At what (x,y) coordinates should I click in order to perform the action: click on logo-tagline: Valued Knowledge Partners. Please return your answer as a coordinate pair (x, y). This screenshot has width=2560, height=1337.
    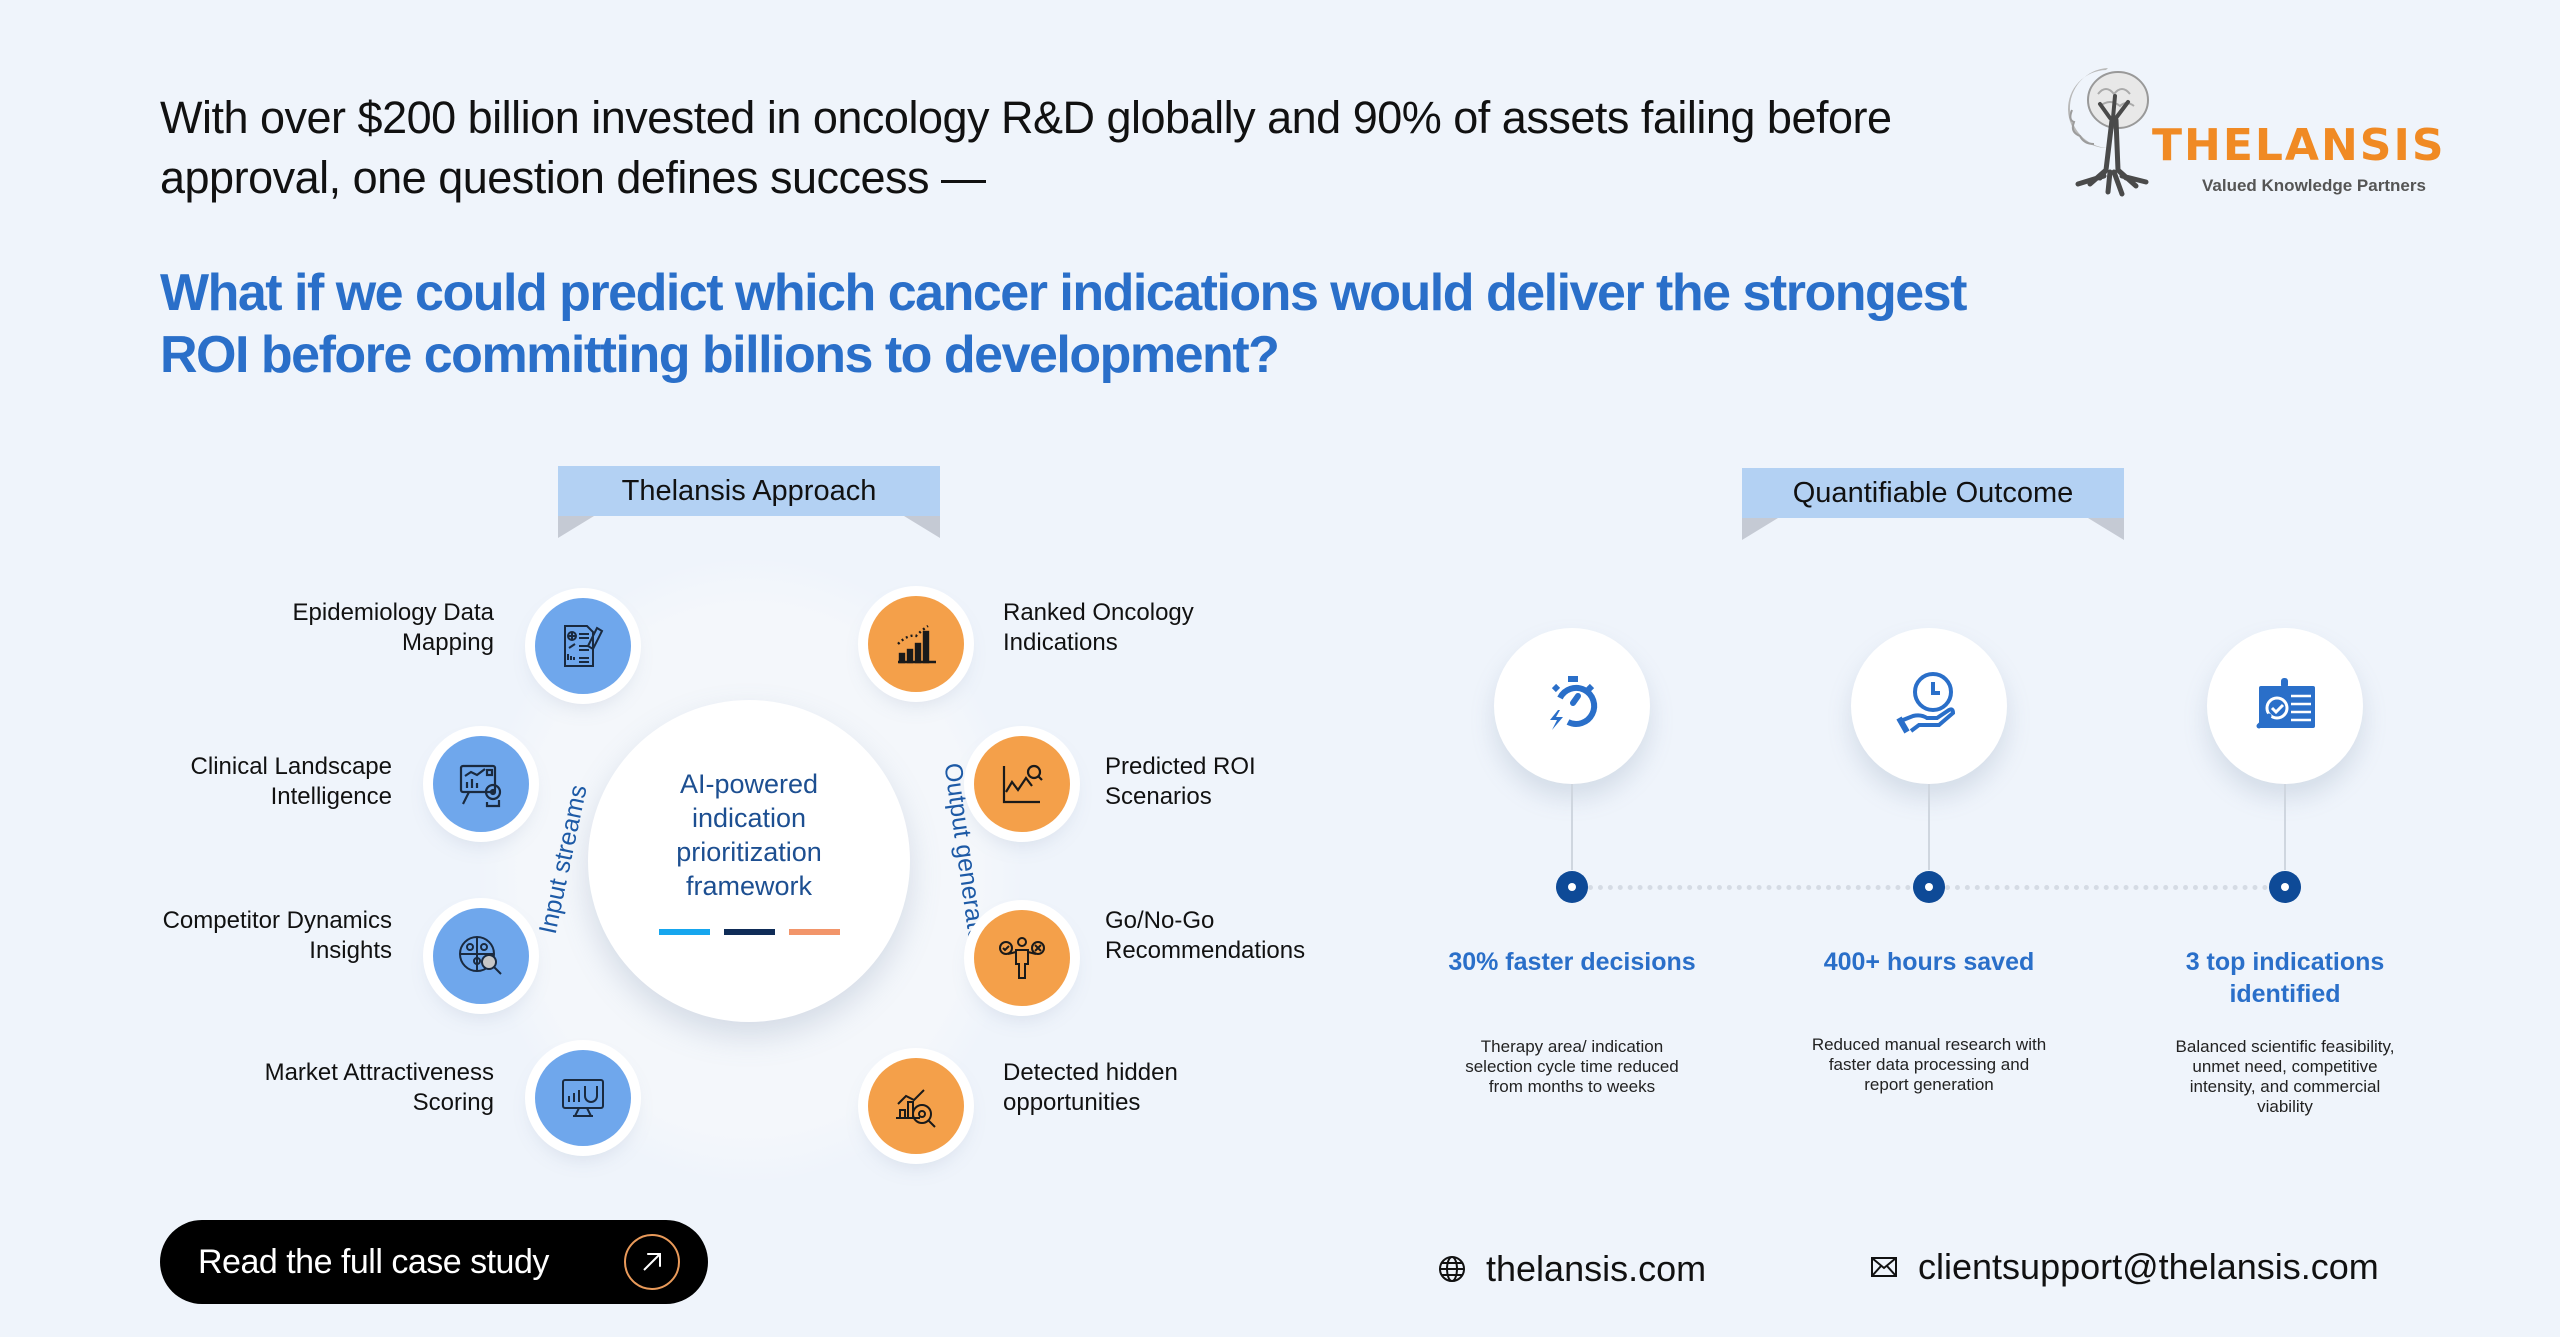
    Looking at the image, I should click on (2314, 185).